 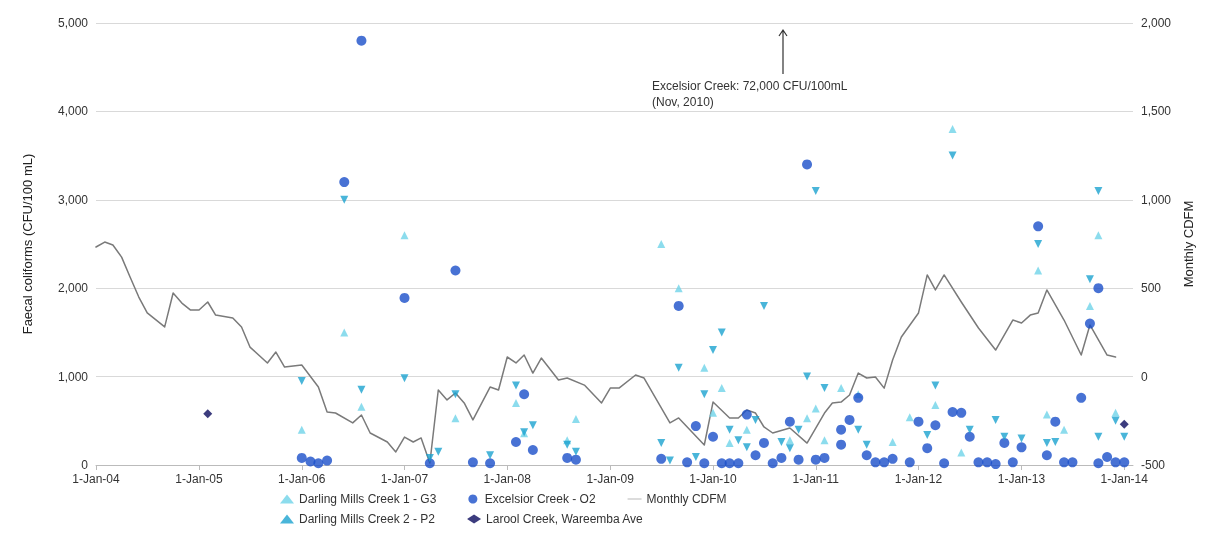 What do you see at coordinates (1188, 244) in the screenshot?
I see `y2-axis-title: Monthly CDFM` at bounding box center [1188, 244].